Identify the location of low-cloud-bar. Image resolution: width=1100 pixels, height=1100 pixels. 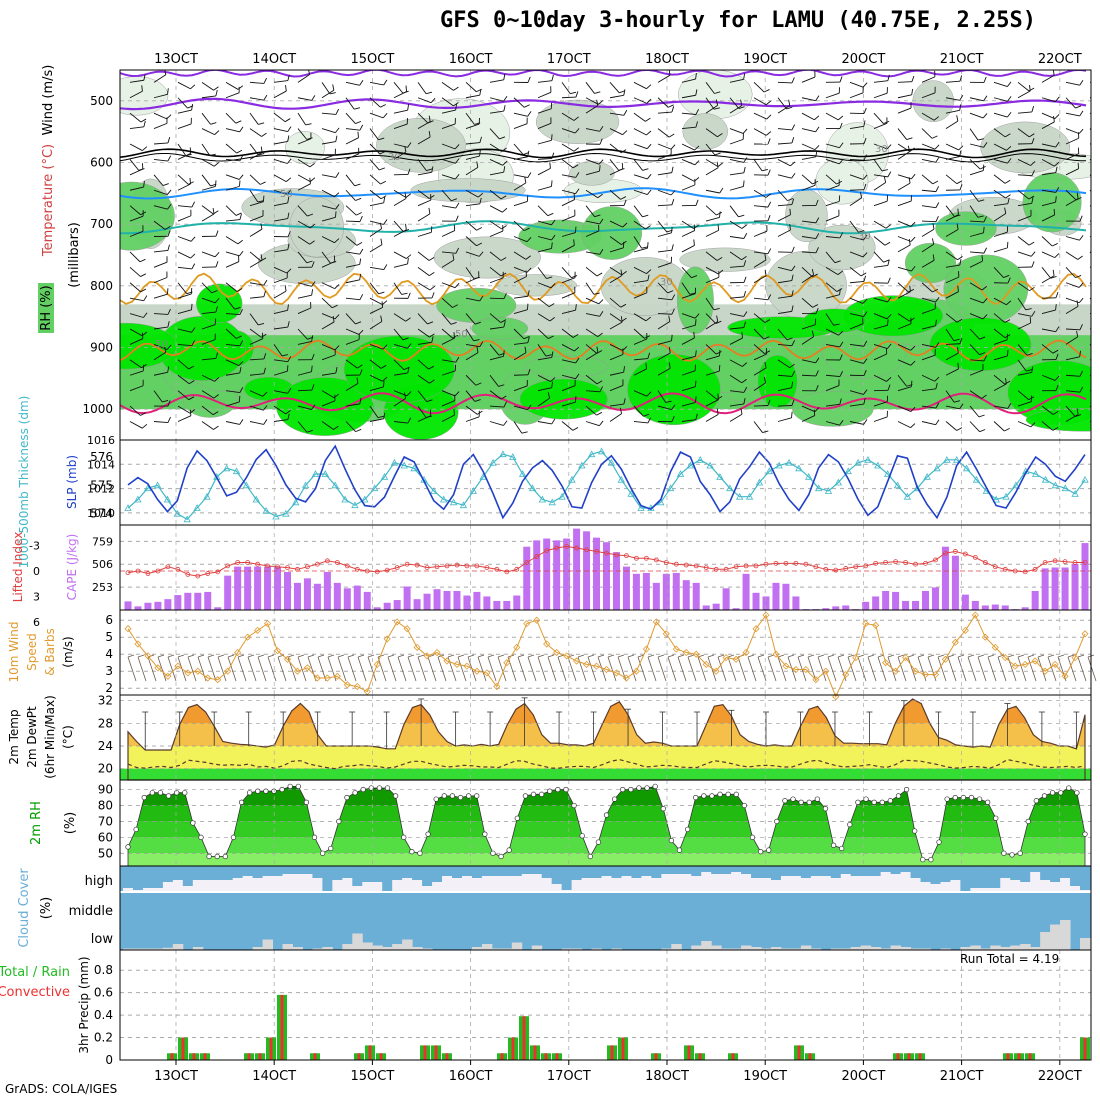
(1035, 948).